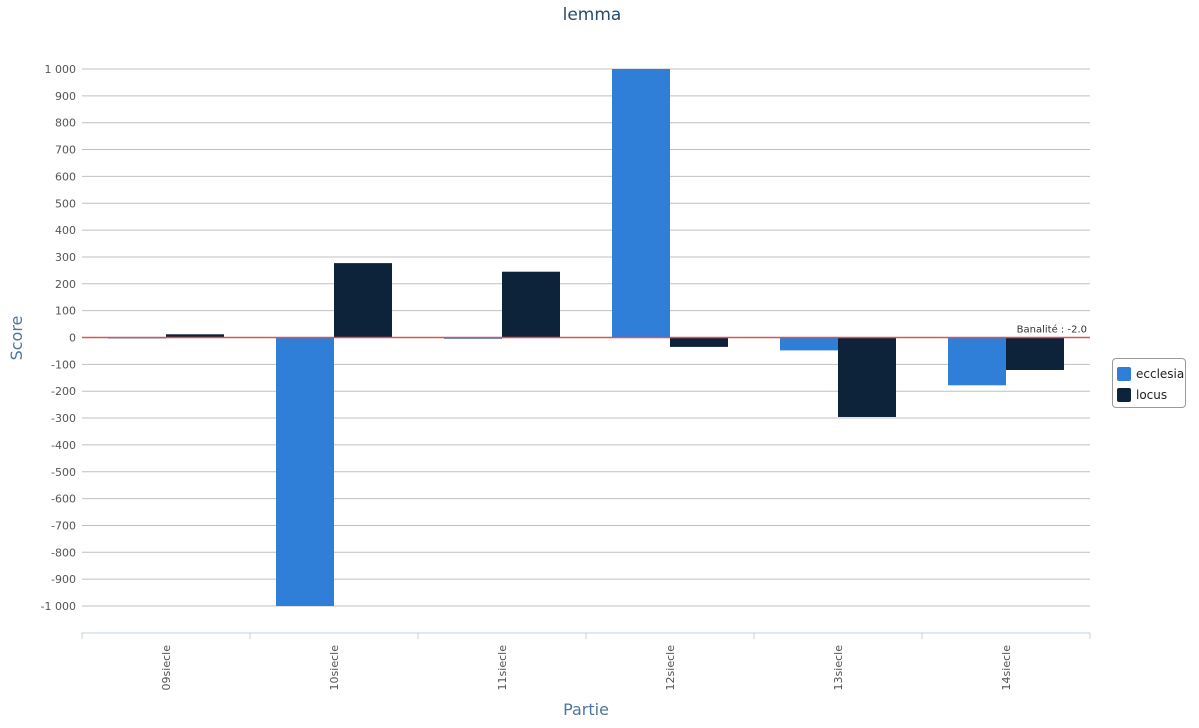  What do you see at coordinates (63, 418) in the screenshot?
I see `y-tick-label: -300` at bounding box center [63, 418].